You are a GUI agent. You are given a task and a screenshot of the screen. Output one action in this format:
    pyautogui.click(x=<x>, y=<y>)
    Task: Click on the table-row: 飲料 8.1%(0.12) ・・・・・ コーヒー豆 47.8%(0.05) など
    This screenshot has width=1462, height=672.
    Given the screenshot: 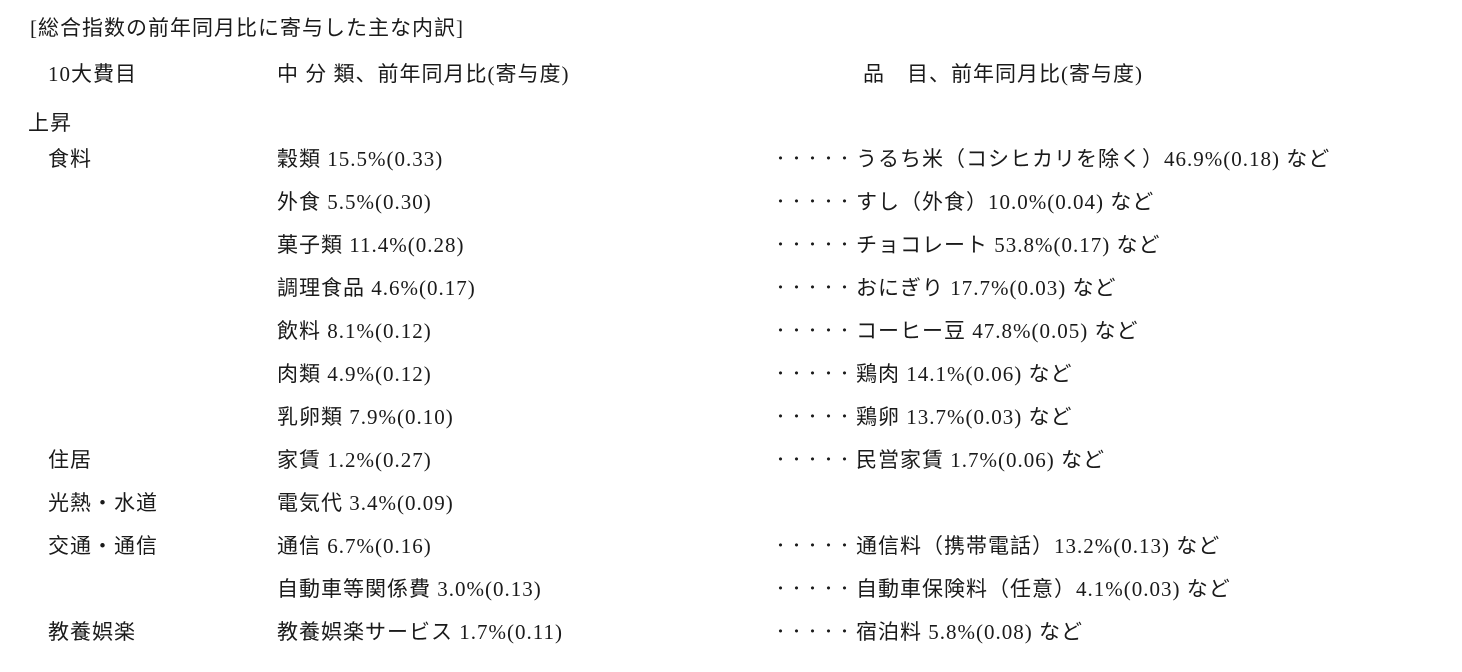 What is the action you would take?
    pyautogui.click(x=731, y=329)
    